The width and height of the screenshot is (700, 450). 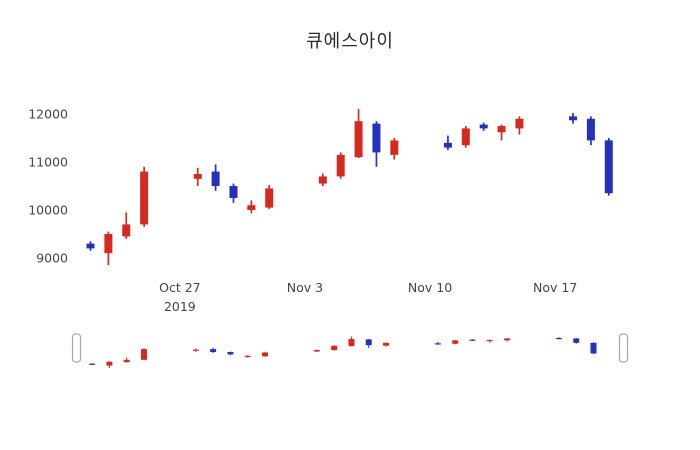 I want to click on x-axis-tick-label: Nov 17, so click(x=555, y=287).